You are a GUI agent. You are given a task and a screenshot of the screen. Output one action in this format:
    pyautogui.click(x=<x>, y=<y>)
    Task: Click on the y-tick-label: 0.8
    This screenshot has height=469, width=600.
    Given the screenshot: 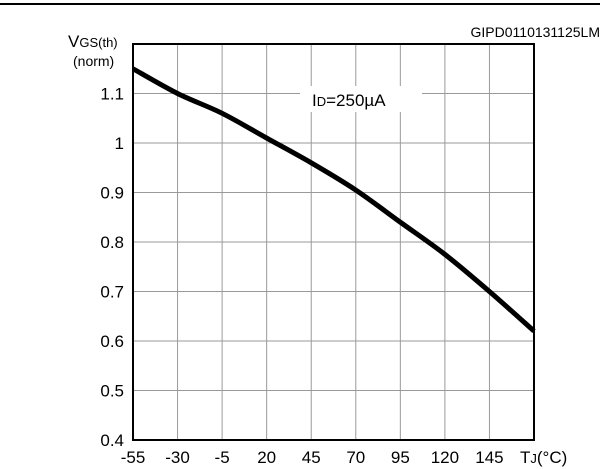 What is the action you would take?
    pyautogui.click(x=112, y=242)
    